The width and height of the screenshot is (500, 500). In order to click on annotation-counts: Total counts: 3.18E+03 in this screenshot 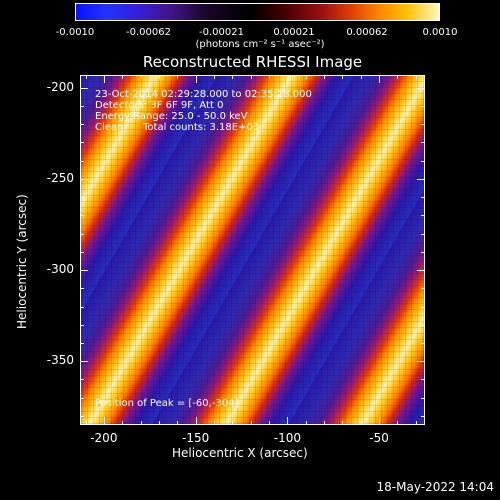, I will do `click(201, 127)`.